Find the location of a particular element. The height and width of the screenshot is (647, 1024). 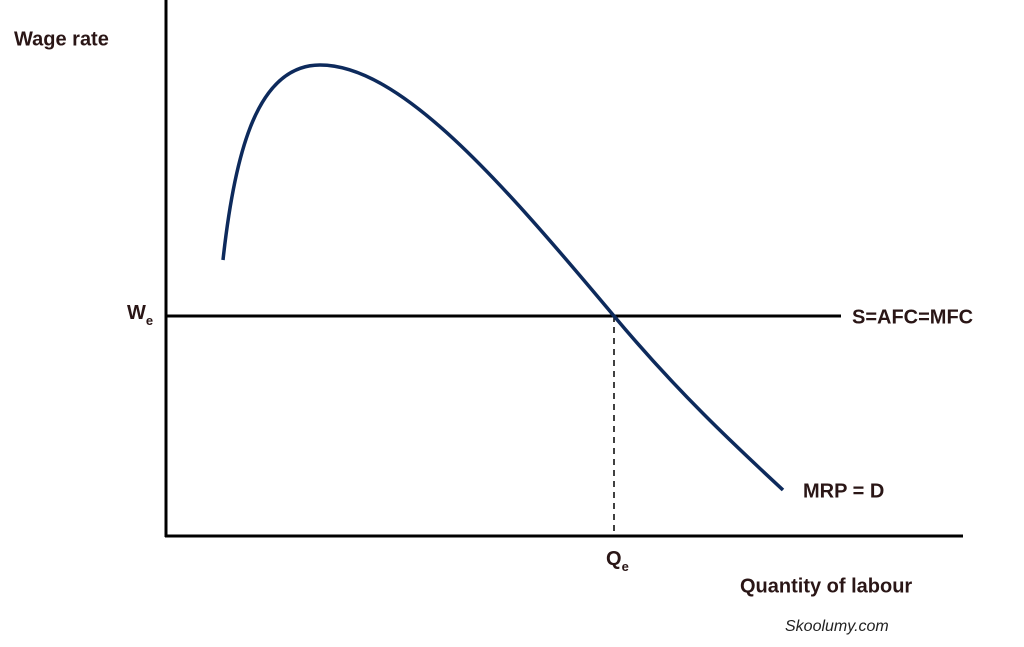

y-axis-label: Wage rate is located at coordinates (61, 39).